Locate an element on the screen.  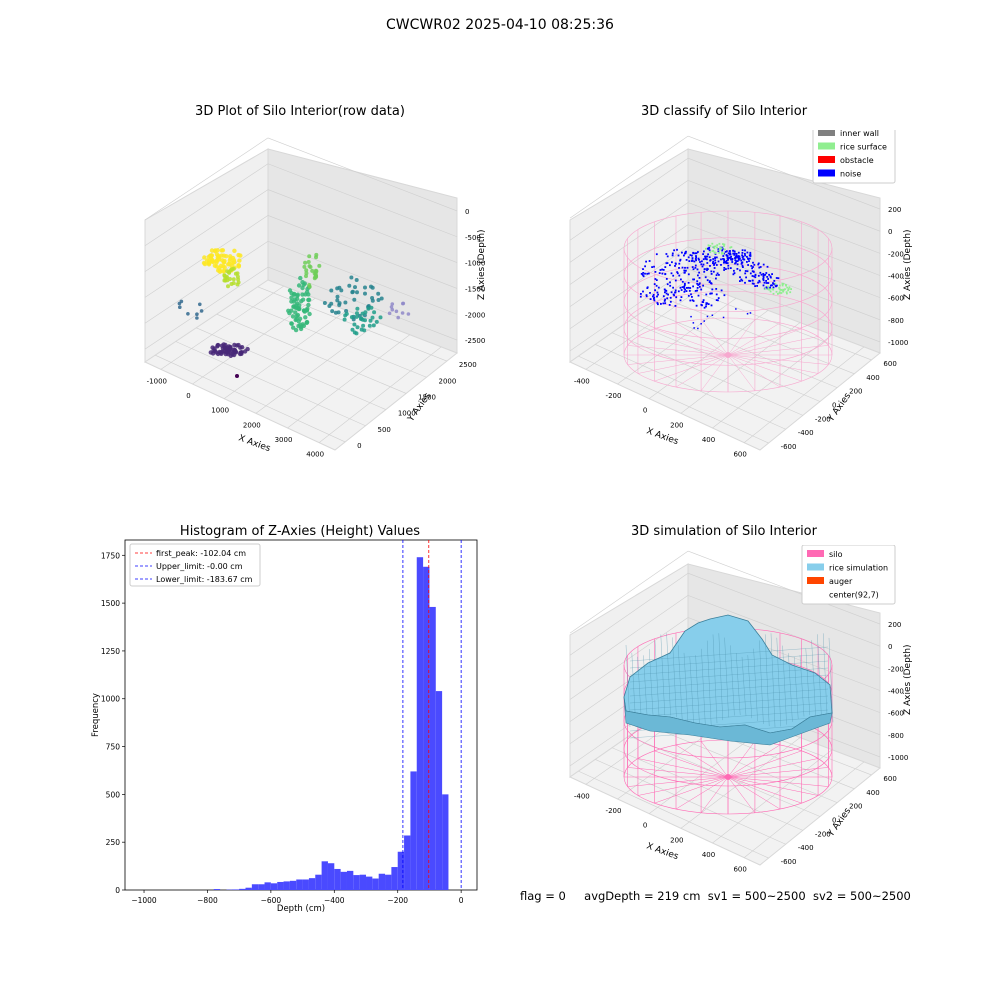
x-tick-labels: −1000 −800 −600 −400 −200 0 is located at coordinates (297, 897).